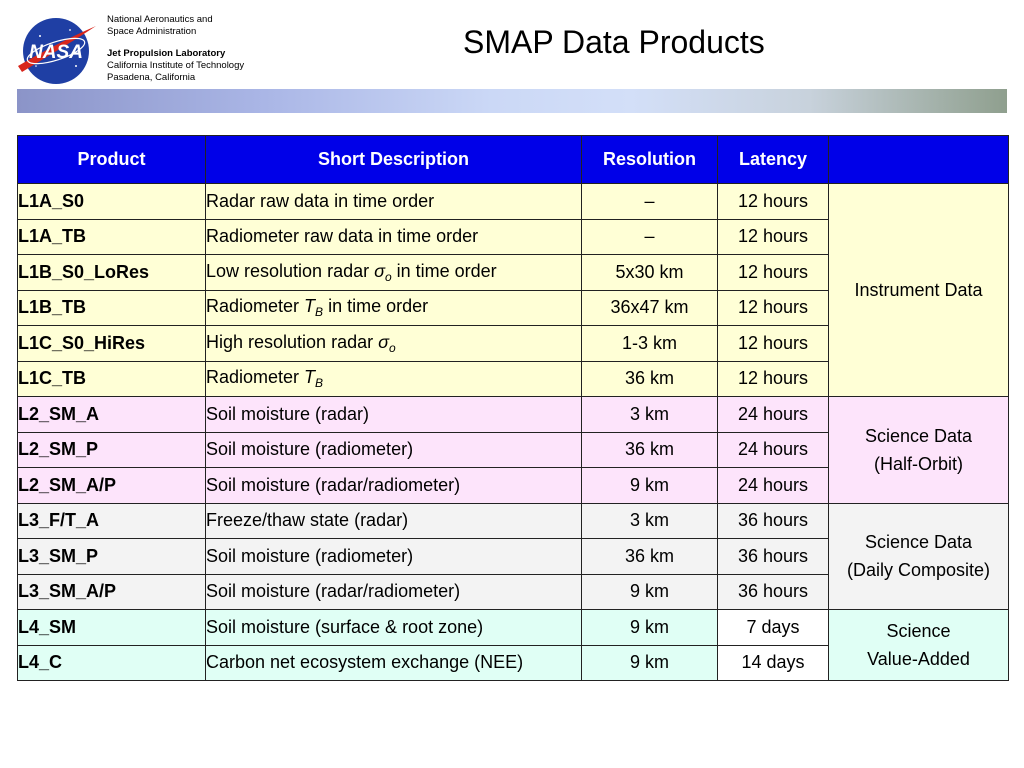 The image size is (1024, 768). What do you see at coordinates (393, 307) in the screenshot?
I see `description-cell: Radiometer TB in time order` at bounding box center [393, 307].